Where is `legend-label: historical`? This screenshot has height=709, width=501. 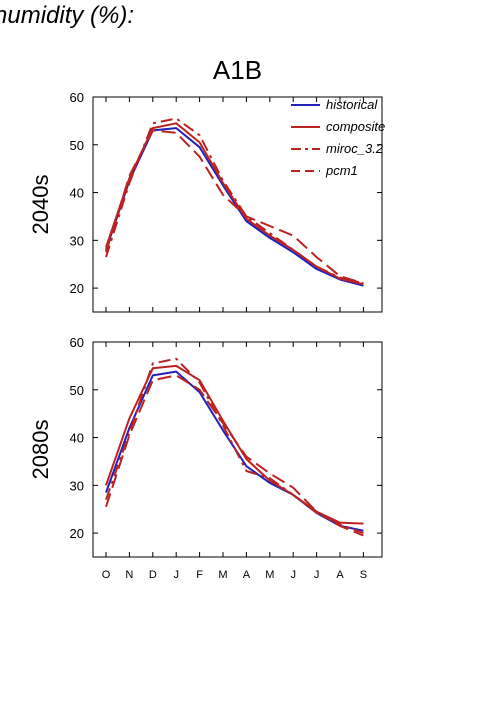 legend-label: historical is located at coordinates (352, 104).